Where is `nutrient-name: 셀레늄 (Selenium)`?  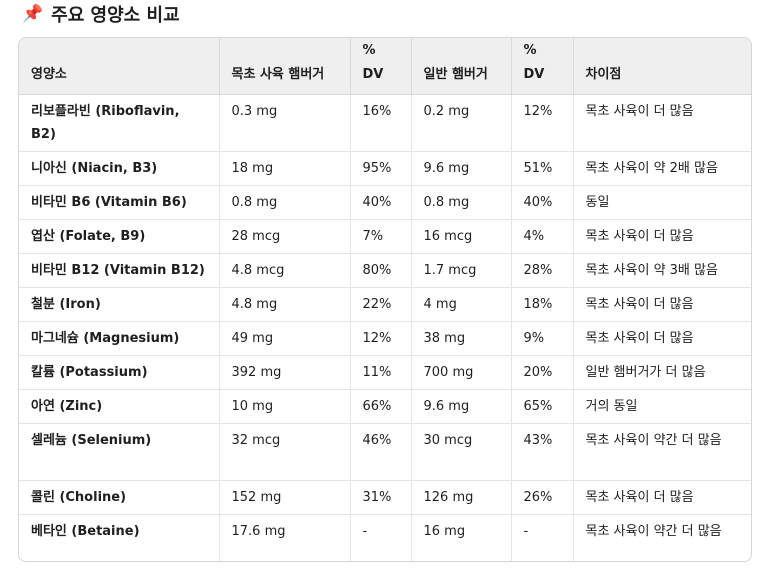 nutrient-name: 셀레늄 (Selenium) is located at coordinates (119, 452).